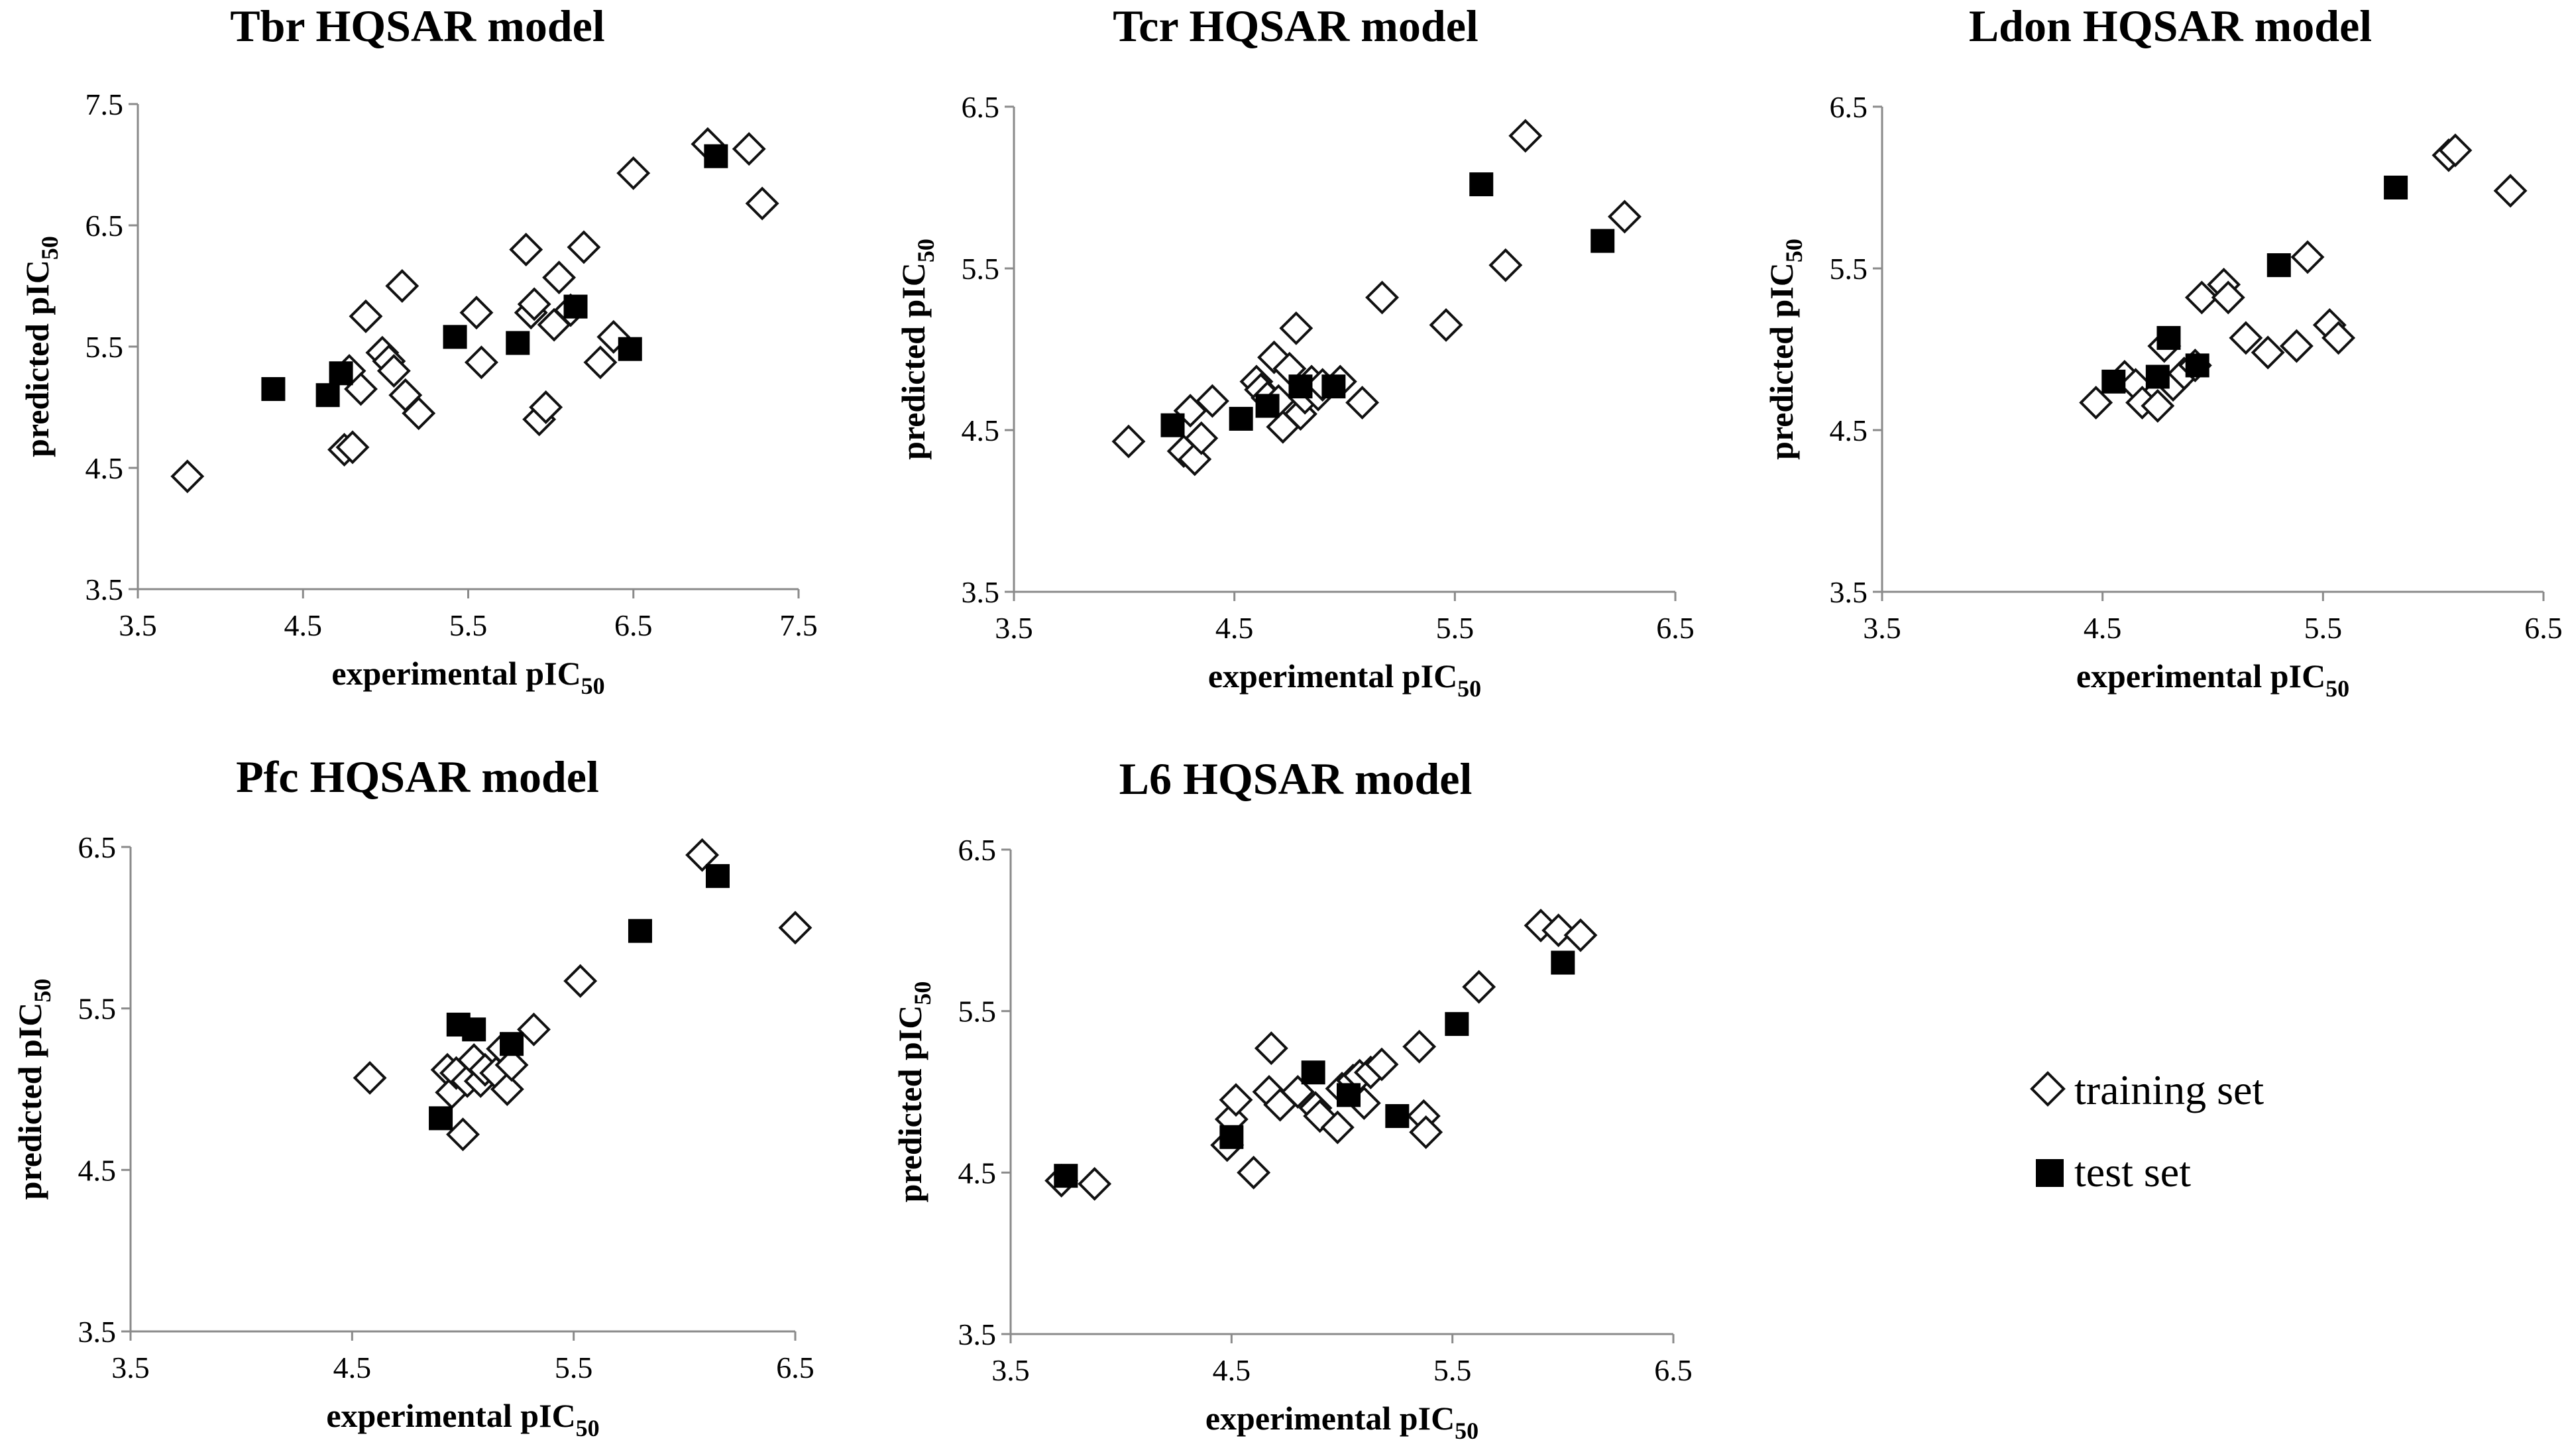  What do you see at coordinates (2048, 1089) in the screenshot?
I see `legend-training-marker` at bounding box center [2048, 1089].